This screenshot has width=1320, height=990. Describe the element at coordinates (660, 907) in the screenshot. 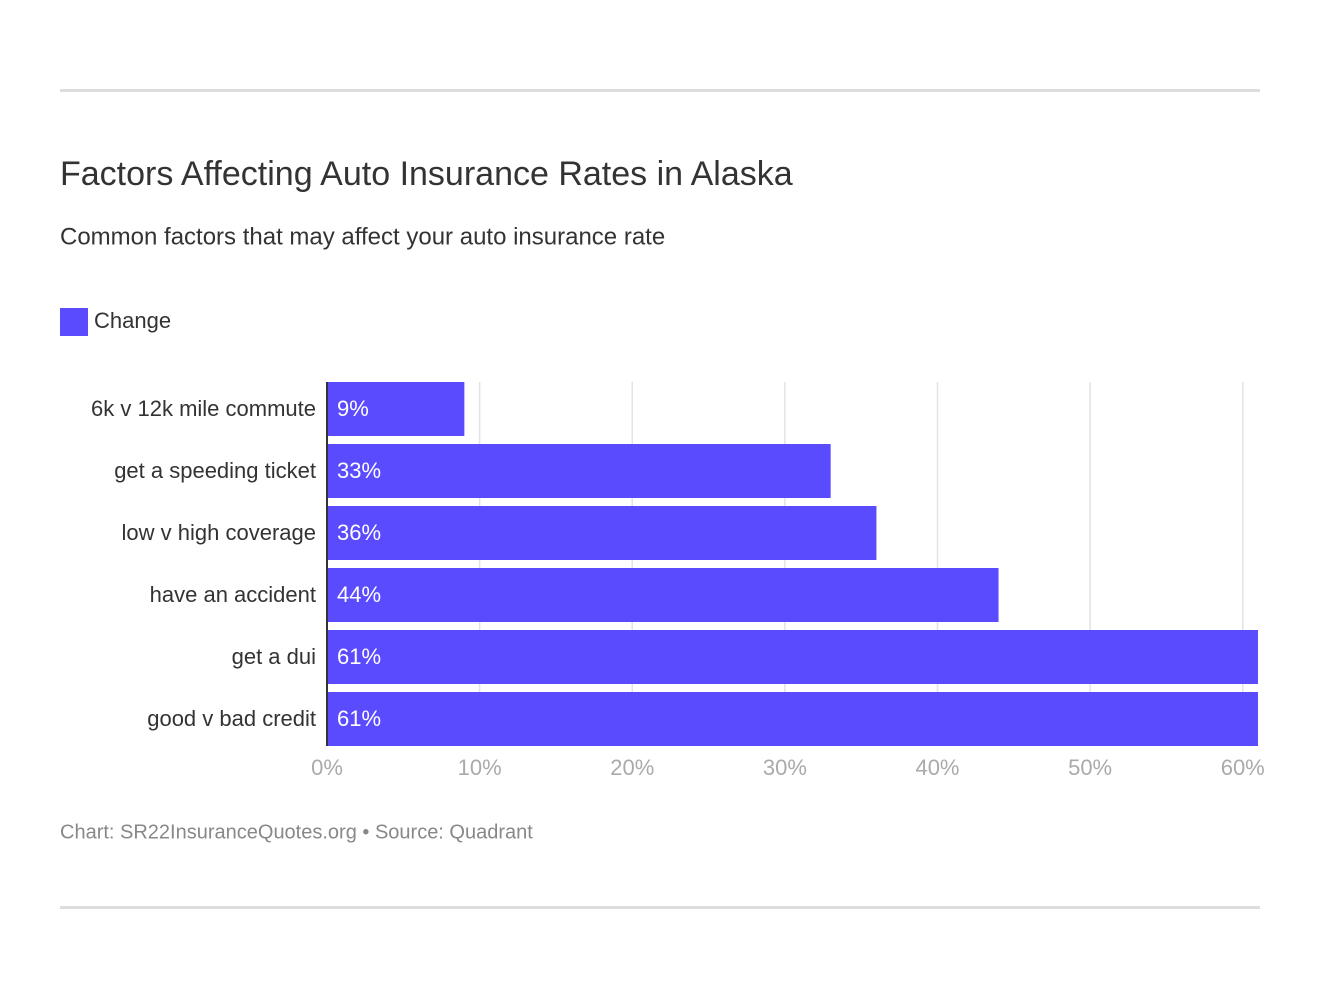

I see `bottom-rule` at that location.